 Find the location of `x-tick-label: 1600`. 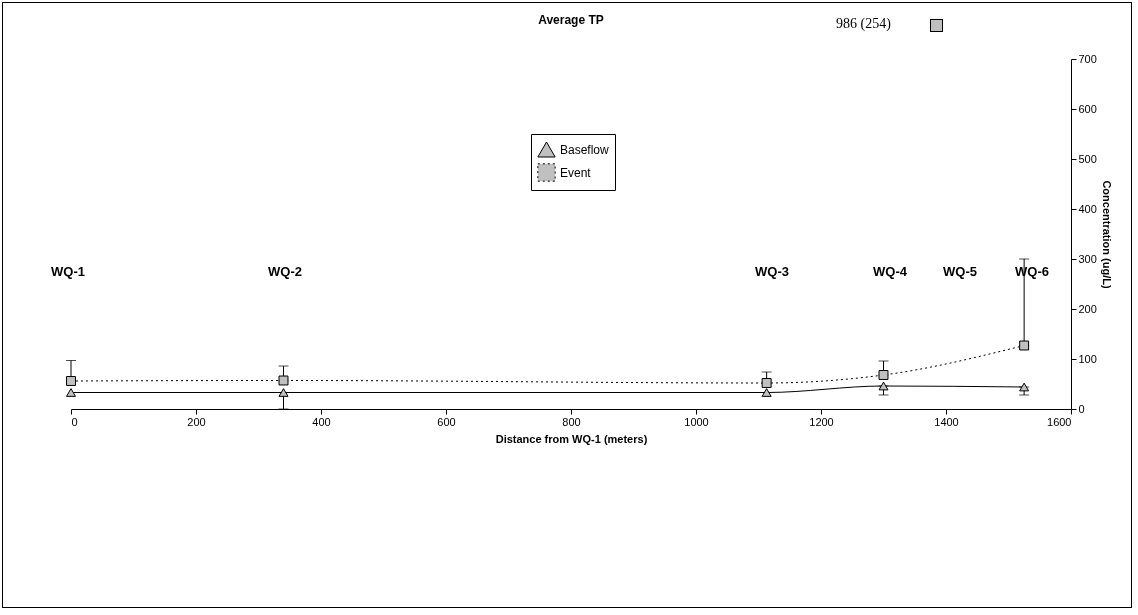

x-tick-label: 1600 is located at coordinates (1059, 421).